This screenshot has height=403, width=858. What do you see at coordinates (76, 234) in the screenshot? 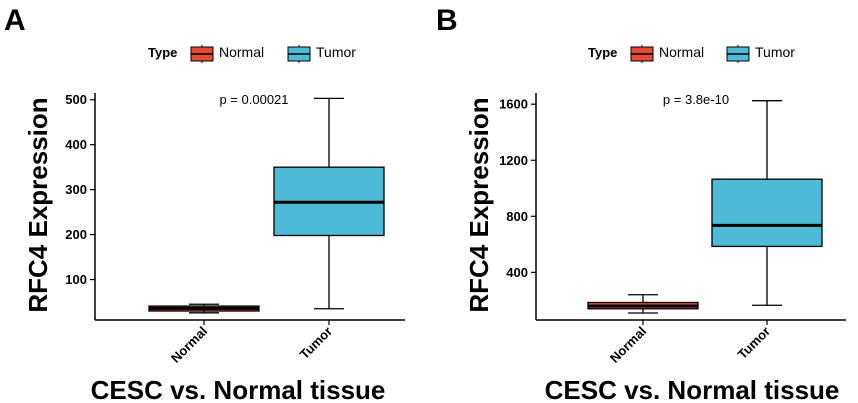
I see `y-tick-label: 200` at bounding box center [76, 234].